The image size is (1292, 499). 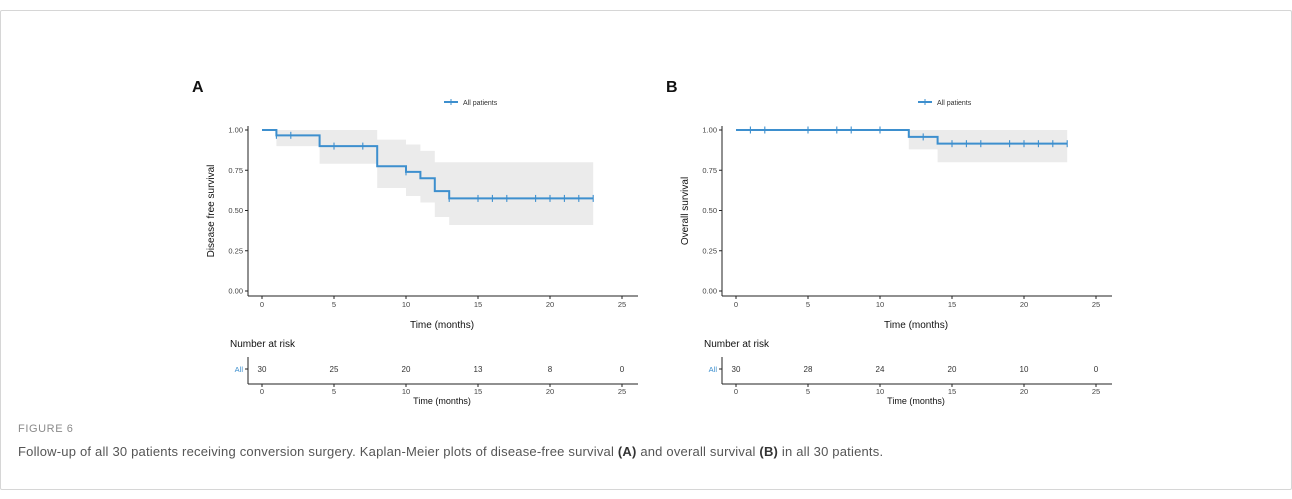 I want to click on caption-ref-b: (B), so click(x=769, y=451).